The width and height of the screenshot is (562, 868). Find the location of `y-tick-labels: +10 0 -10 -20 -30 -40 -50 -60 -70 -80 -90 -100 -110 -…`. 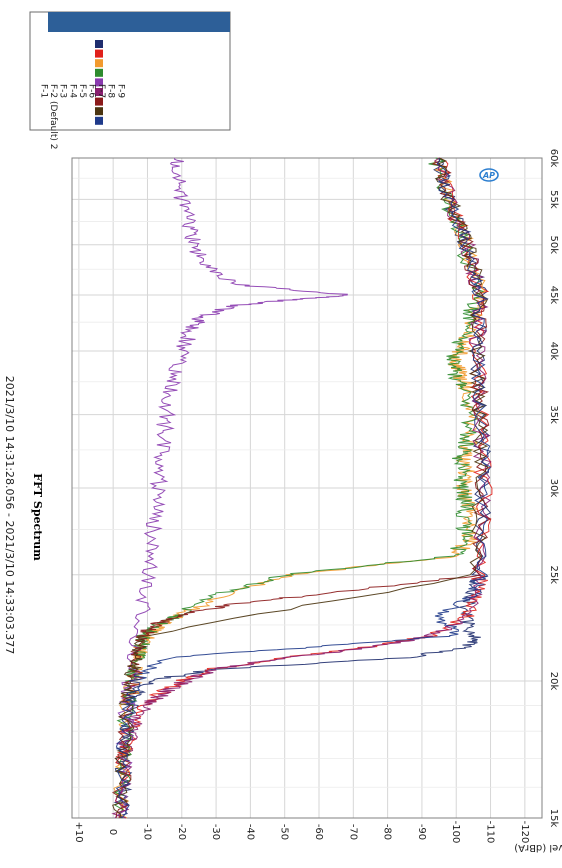

y-tick-labels: +10 0 -10 -20 -30 -40 -50 -60 -70 -80 -90 -100 -110 -… is located at coordinates (301, 832).